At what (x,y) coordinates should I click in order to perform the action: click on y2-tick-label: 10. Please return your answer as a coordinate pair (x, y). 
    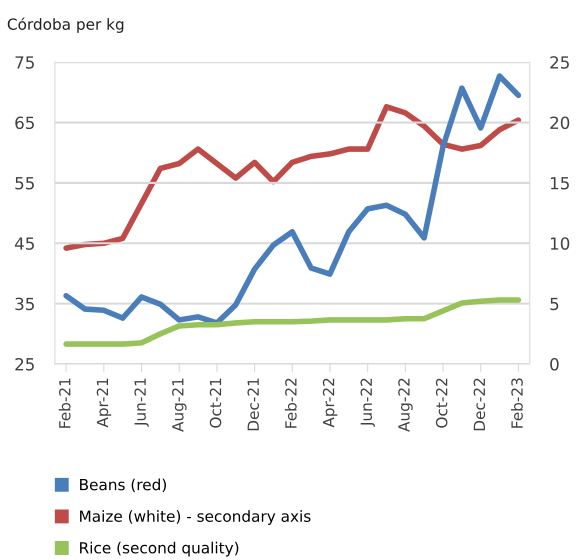
    Looking at the image, I should click on (560, 243).